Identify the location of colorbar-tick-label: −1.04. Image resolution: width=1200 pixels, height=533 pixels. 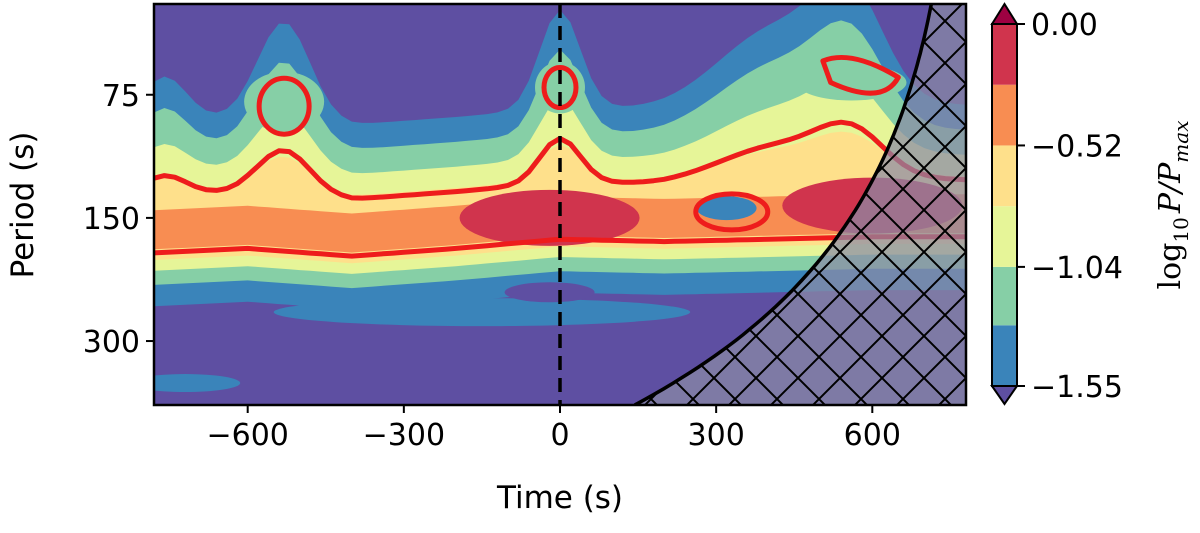
(1077, 268).